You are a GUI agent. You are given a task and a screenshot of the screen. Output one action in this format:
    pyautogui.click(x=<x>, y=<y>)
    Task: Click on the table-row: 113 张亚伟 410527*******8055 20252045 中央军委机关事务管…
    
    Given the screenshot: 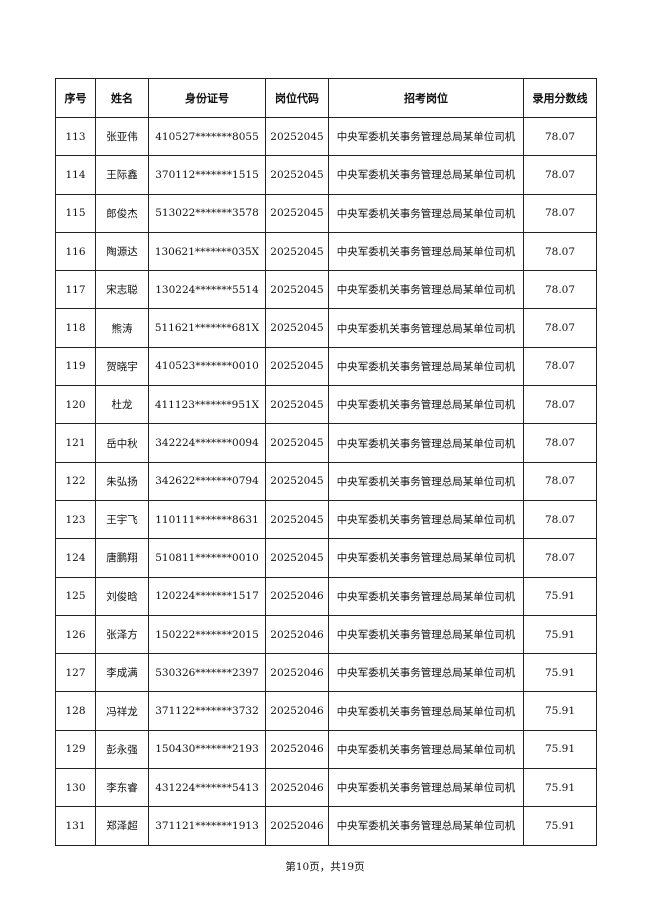 What is the action you would take?
    pyautogui.click(x=326, y=136)
    